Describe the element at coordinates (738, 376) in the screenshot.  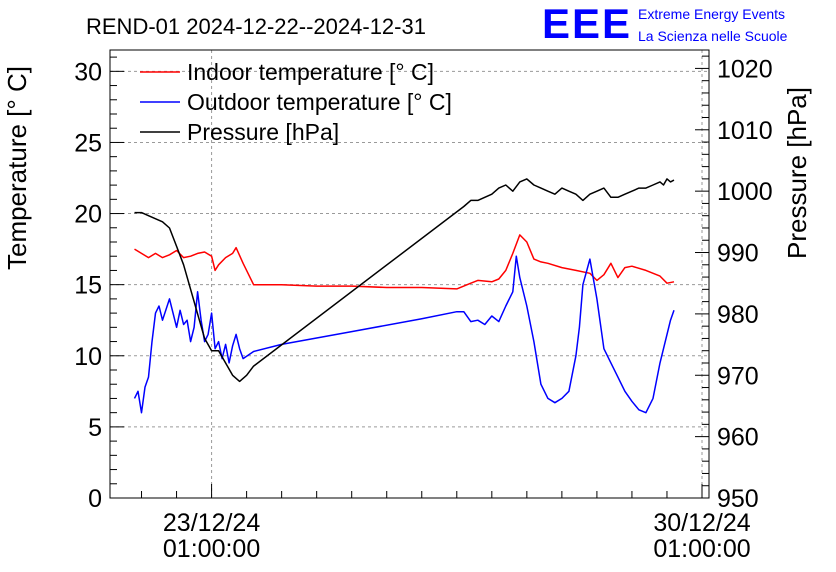
I see `y2-tick-label-2: 970` at that location.